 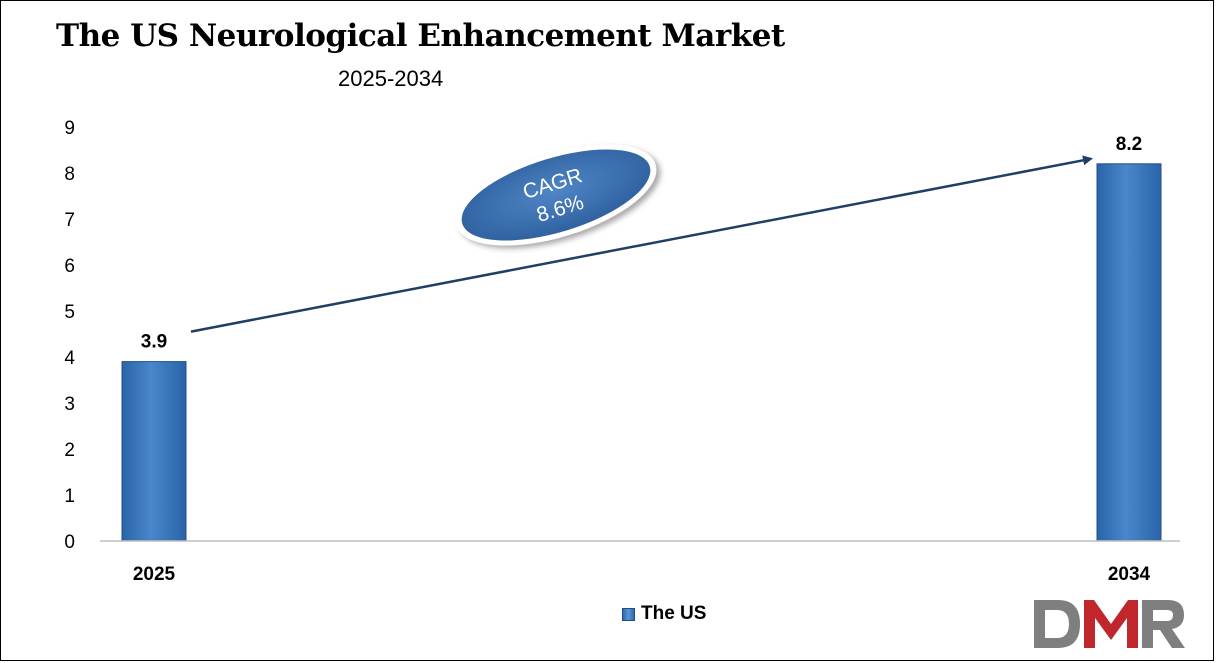 I want to click on y-tick-label: 5, so click(x=69, y=312).